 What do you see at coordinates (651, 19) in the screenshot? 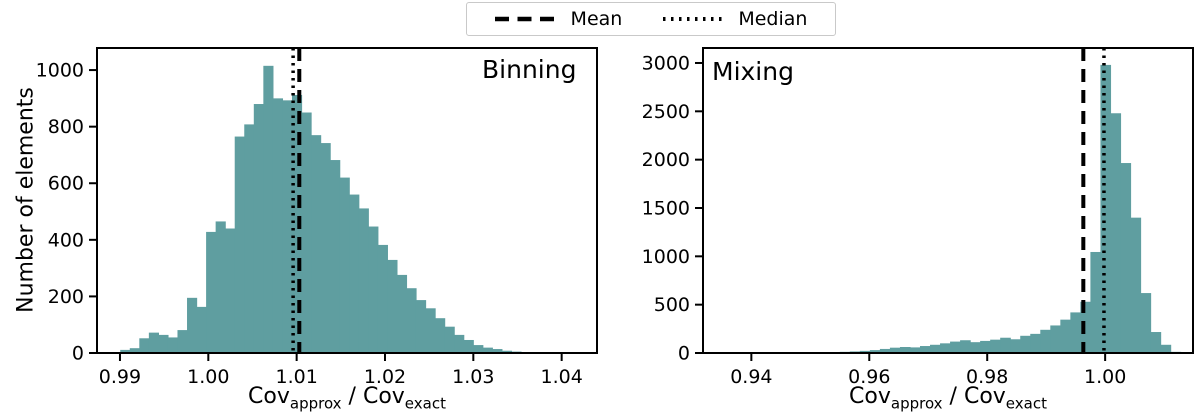
I see `legend: Mean Median` at bounding box center [651, 19].